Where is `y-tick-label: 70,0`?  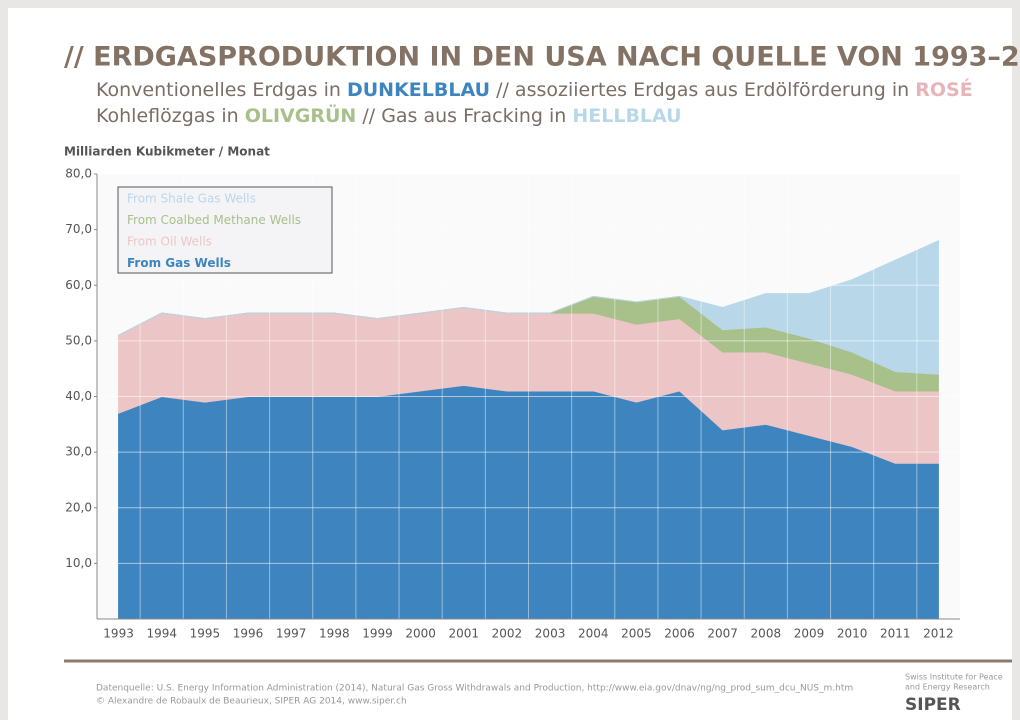
y-tick-label: 70,0 is located at coordinates (78, 229).